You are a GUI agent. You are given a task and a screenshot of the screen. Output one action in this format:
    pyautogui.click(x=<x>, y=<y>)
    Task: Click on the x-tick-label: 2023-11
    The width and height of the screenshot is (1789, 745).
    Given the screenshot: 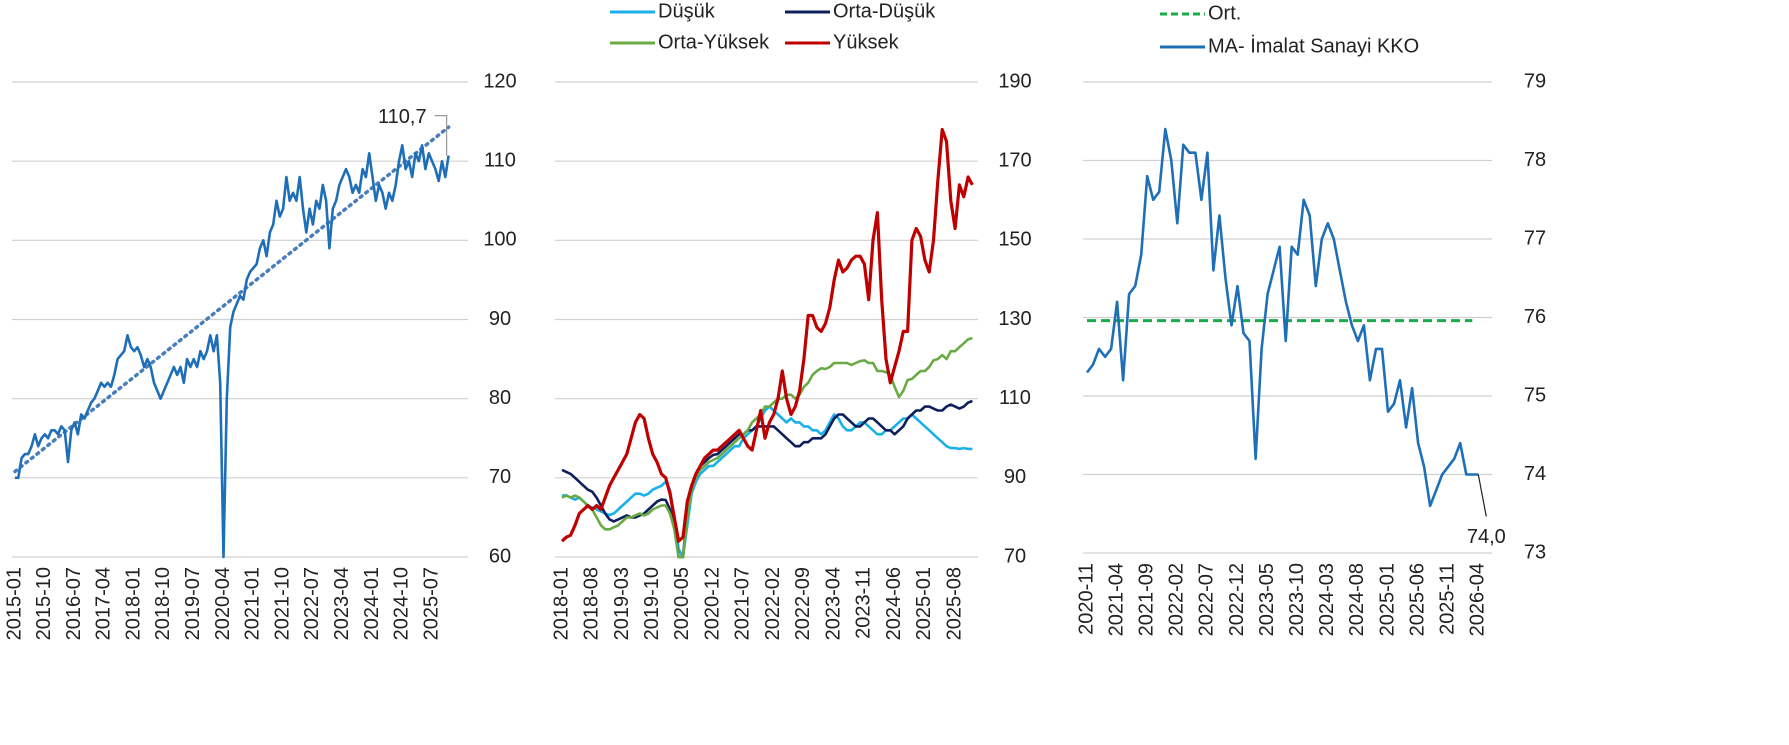 What is the action you would take?
    pyautogui.click(x=864, y=603)
    